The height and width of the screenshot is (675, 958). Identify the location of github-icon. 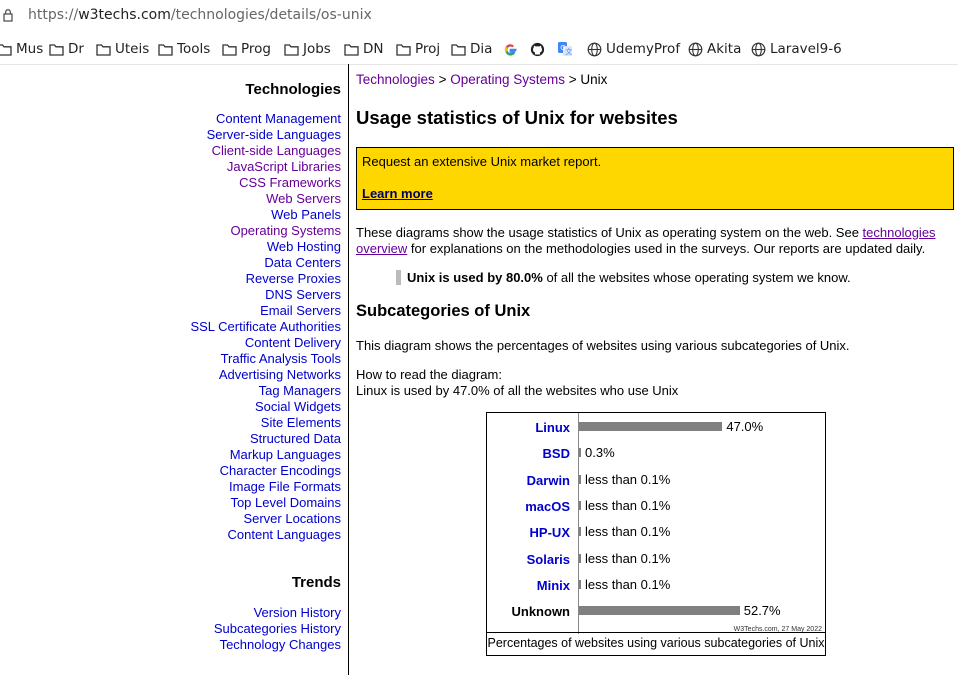
(537, 49).